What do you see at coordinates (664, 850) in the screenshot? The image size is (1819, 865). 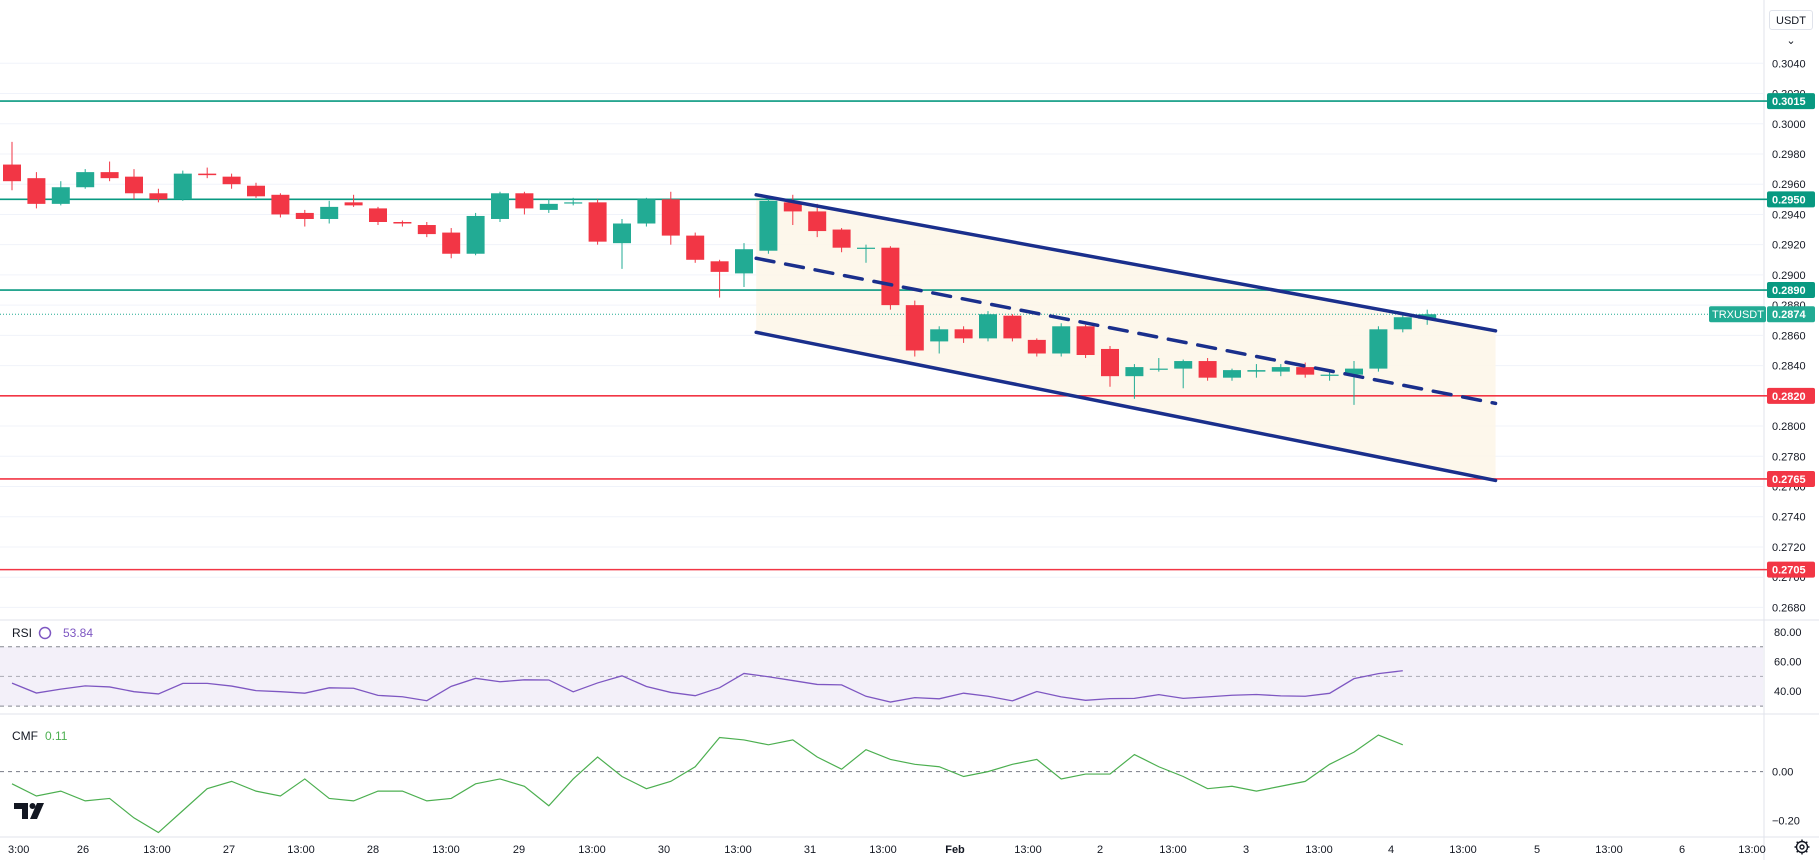 I see `time-tick-label: 30` at bounding box center [664, 850].